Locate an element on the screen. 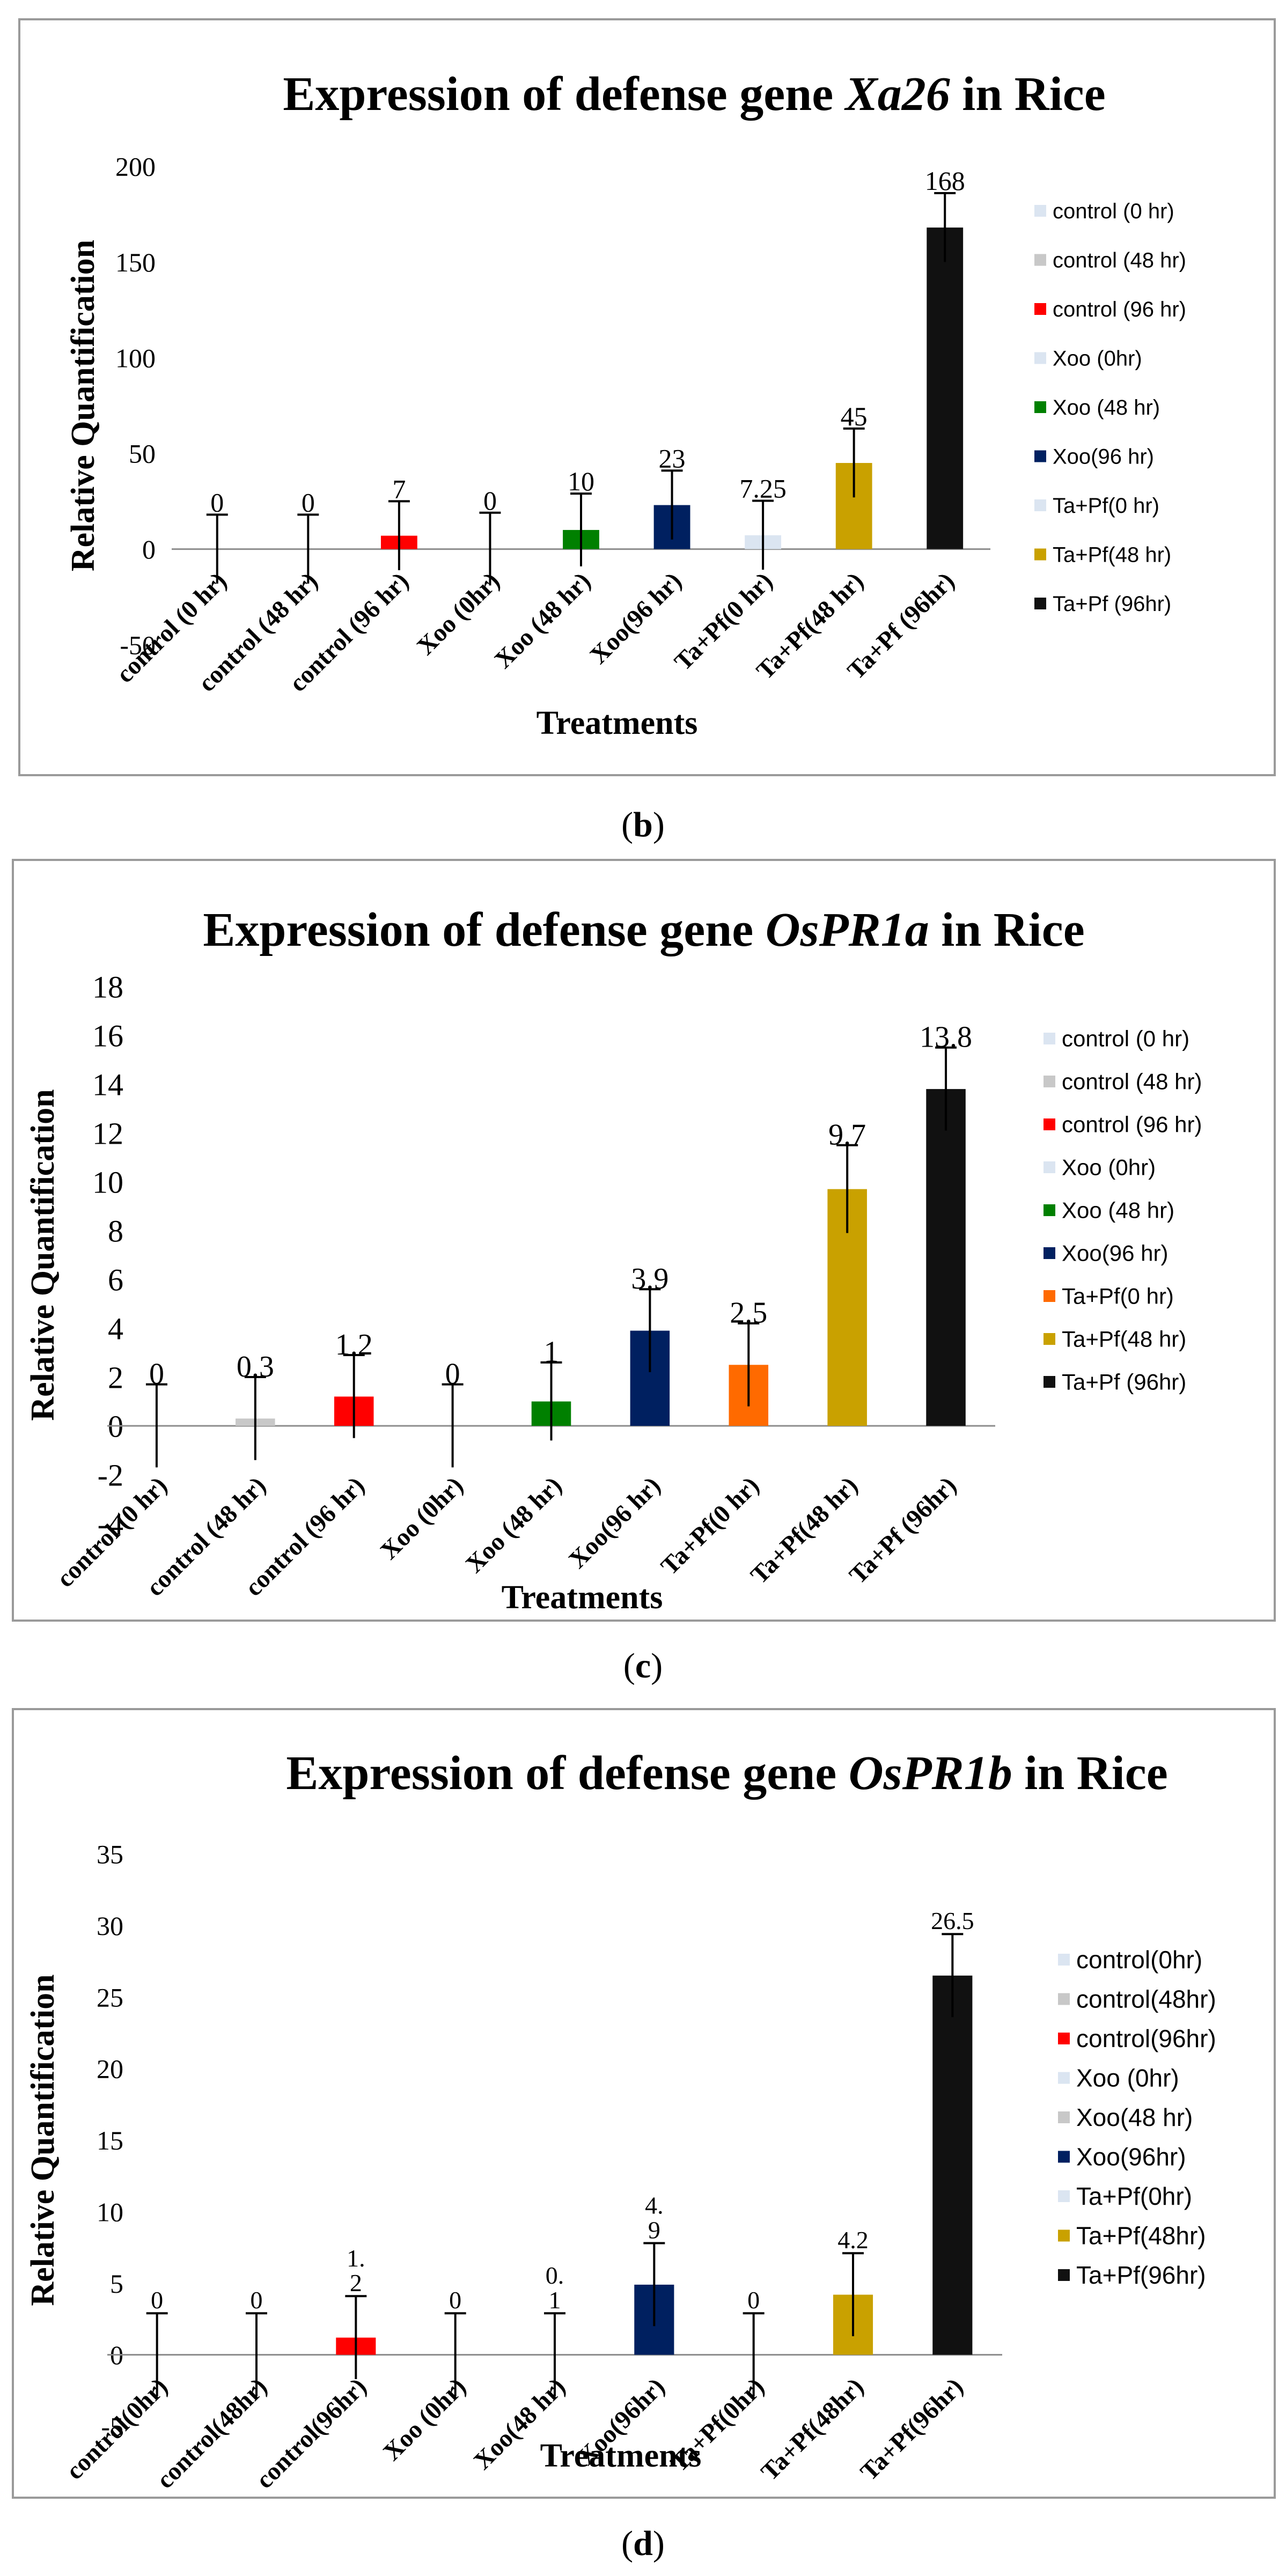 The height and width of the screenshot is (2576, 1286). y-tick-label: 10 is located at coordinates (108, 1182).